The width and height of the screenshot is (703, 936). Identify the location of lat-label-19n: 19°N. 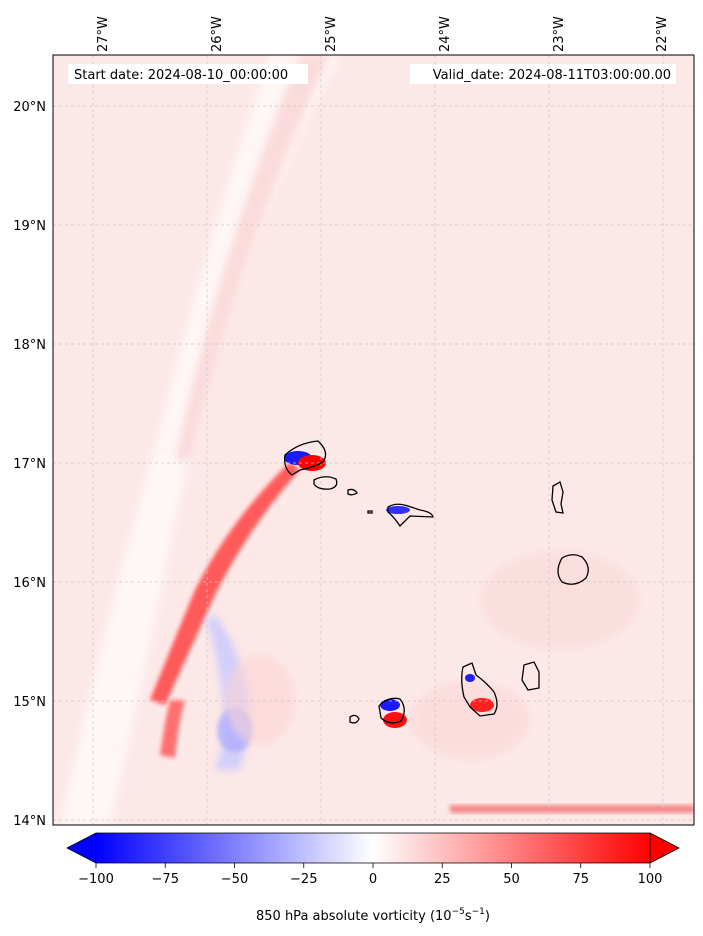
(29, 226).